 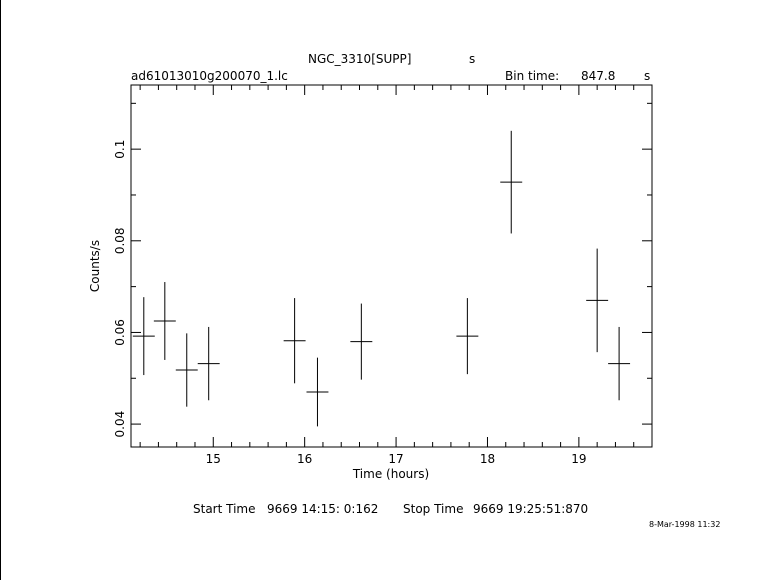 I want to click on bin-time-value: 847.8, so click(x=598, y=76).